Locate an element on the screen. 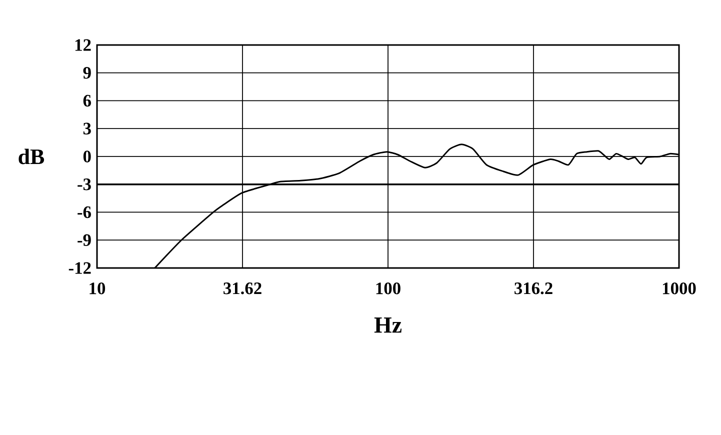 The width and height of the screenshot is (721, 435). y-tick-label: 3 is located at coordinates (87, 128).